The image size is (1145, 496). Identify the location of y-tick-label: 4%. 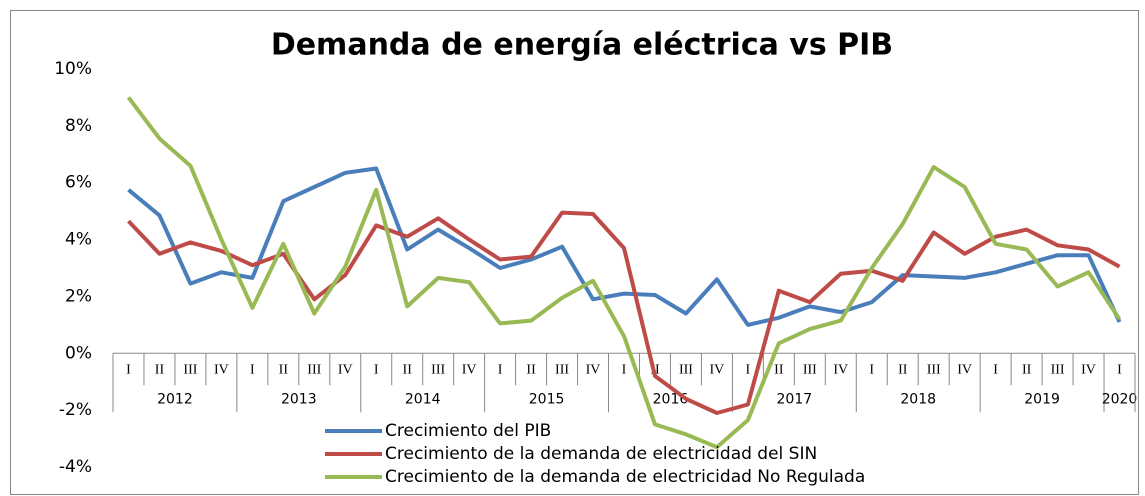
(78, 240).